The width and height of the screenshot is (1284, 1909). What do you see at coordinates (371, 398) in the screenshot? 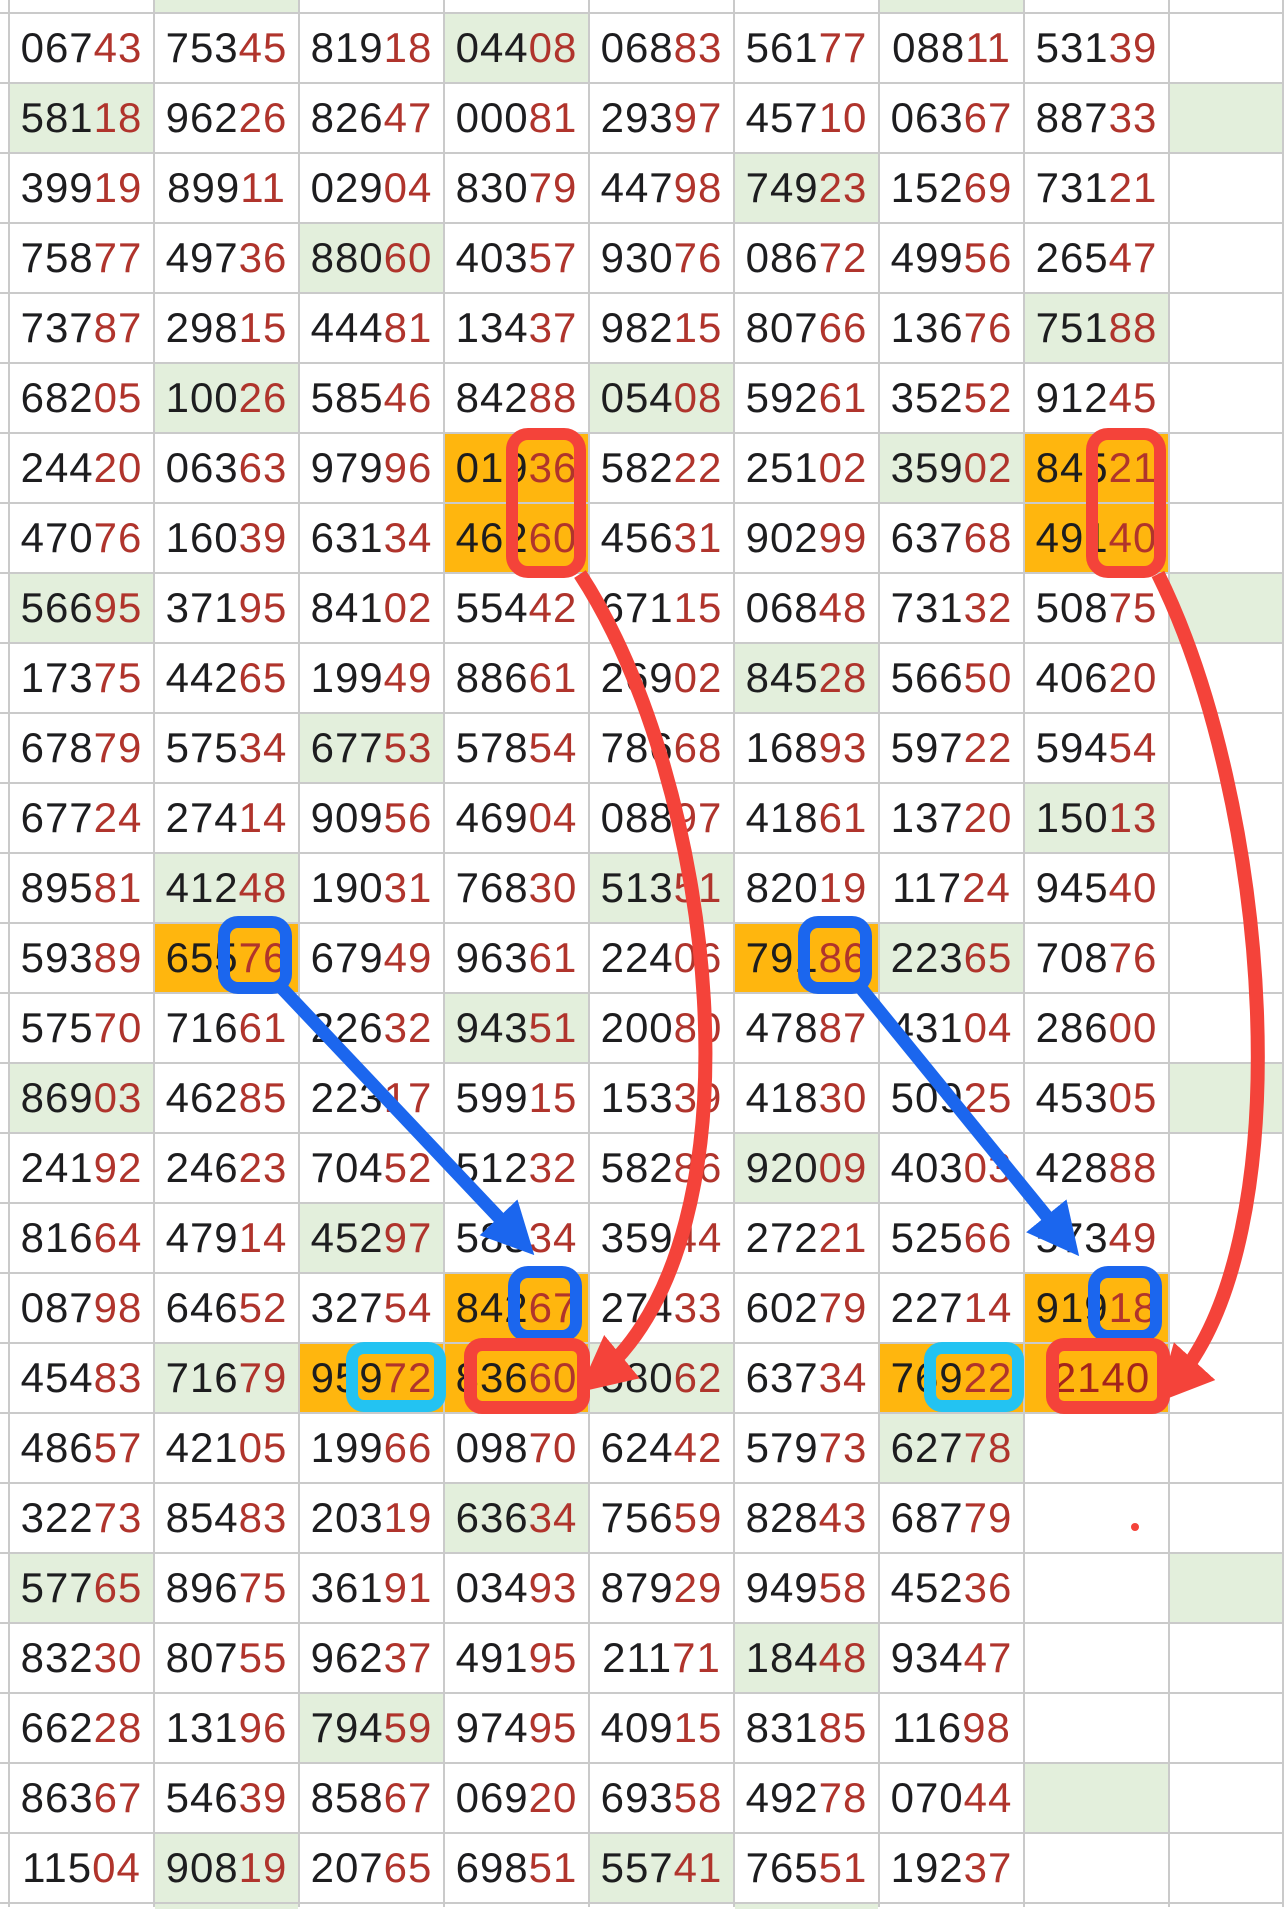
I see `grid-cell-r6-c3: 585 46` at bounding box center [371, 398].